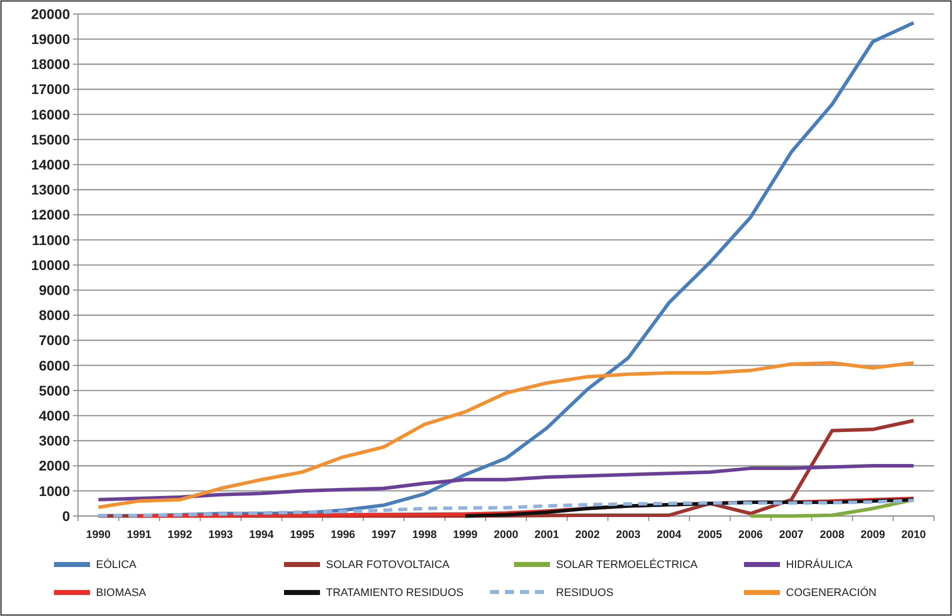 The height and width of the screenshot is (616, 952). What do you see at coordinates (54, 340) in the screenshot?
I see `y-tick-label: 7000` at bounding box center [54, 340].